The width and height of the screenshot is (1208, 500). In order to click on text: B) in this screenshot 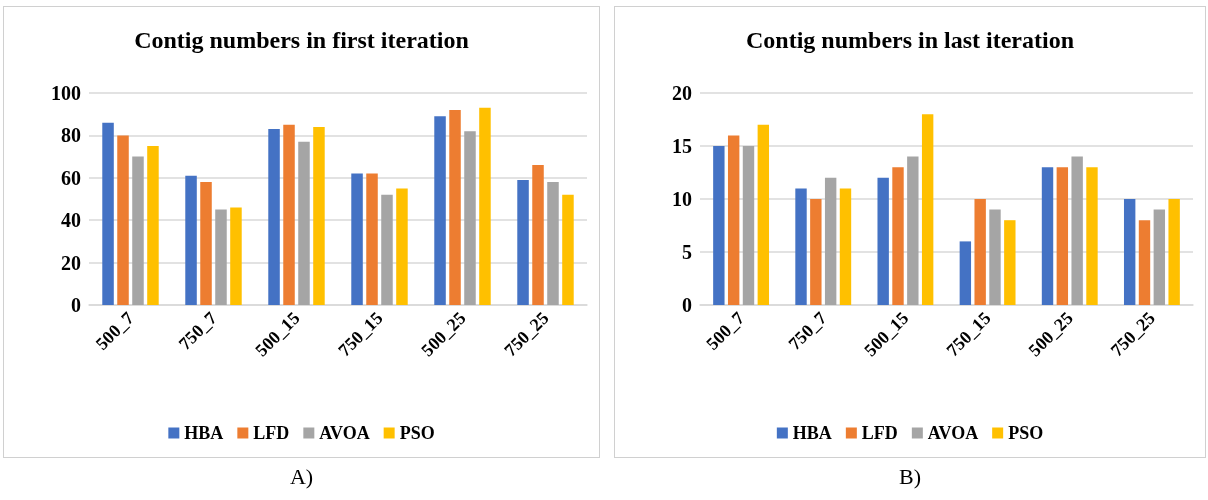, I will do `click(910, 477)`.